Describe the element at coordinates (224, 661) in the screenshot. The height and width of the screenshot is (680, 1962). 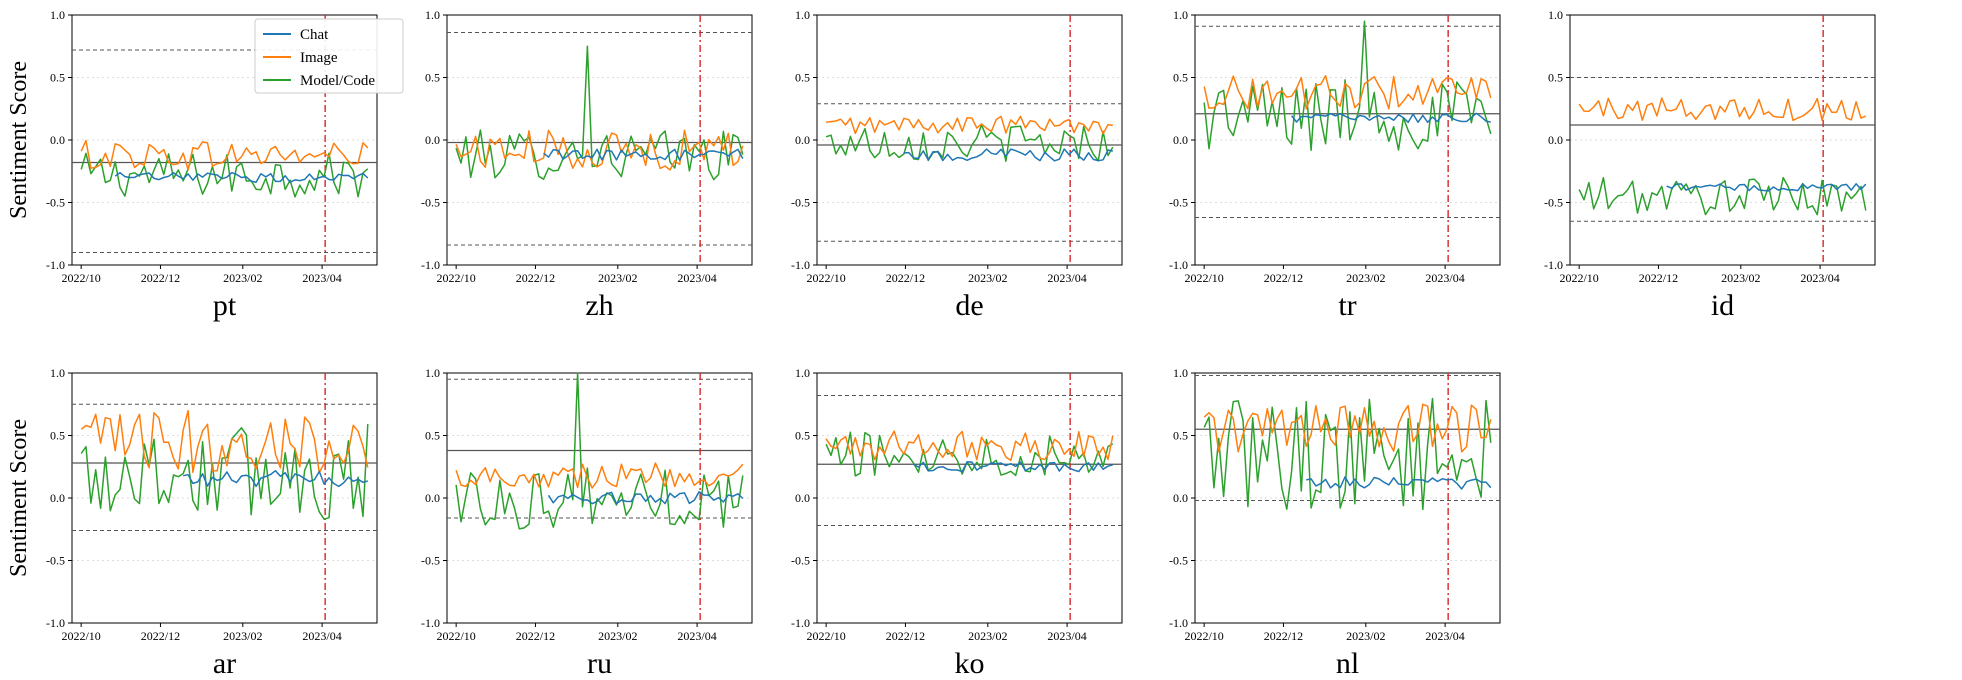
I see `panel-title: ar` at that location.